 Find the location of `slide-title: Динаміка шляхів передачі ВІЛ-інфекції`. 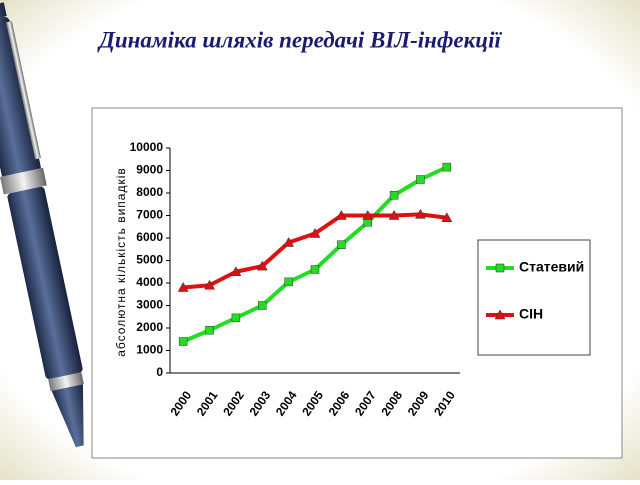

slide-title: Динаміка шляхів передачі ВІЛ-інфекції is located at coordinates (299, 39).